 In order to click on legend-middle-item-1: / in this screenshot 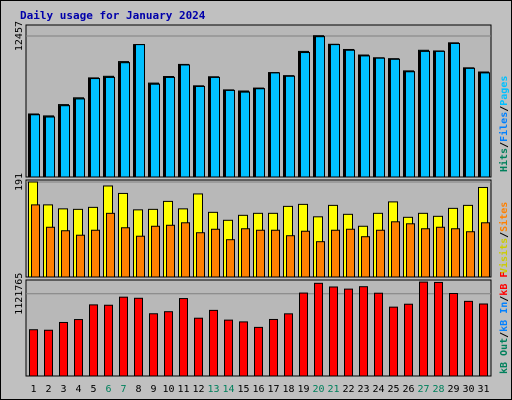, I will do `click(504, 235)`.